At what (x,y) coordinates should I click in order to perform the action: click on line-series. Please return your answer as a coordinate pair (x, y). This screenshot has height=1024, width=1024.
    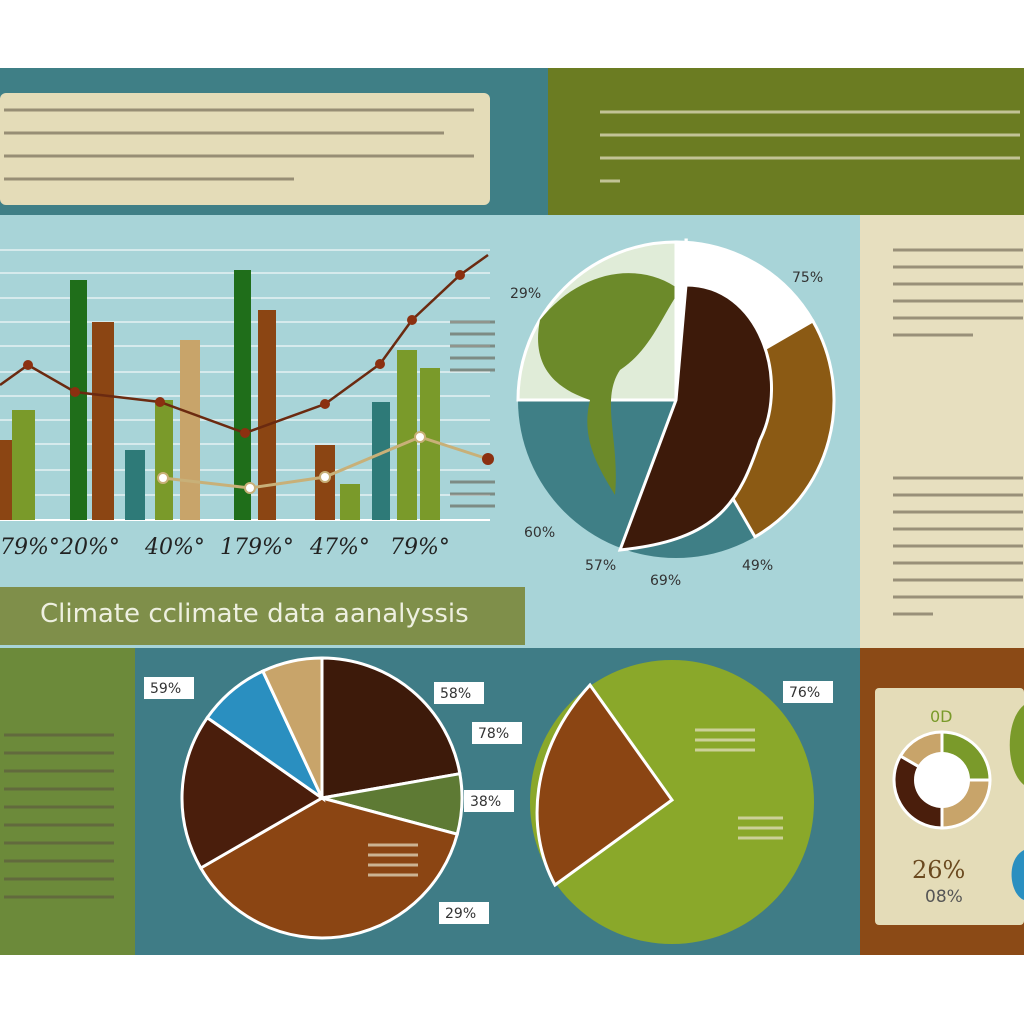
    Looking at the image, I should click on (244, 344).